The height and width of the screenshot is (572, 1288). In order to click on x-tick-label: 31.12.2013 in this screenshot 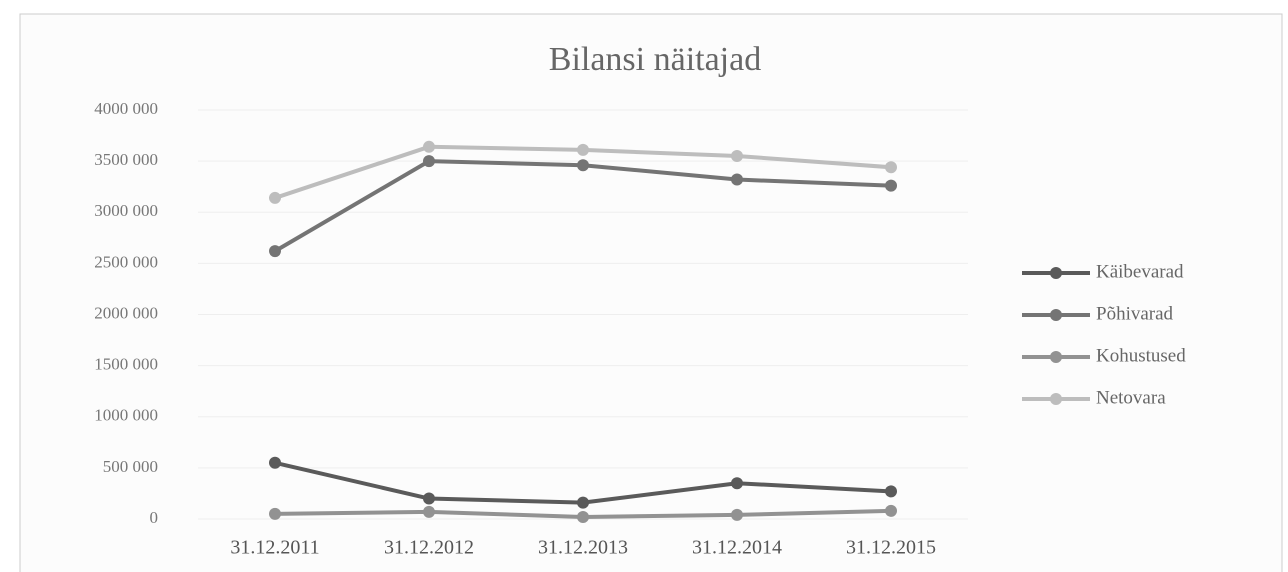, I will do `click(583, 548)`.